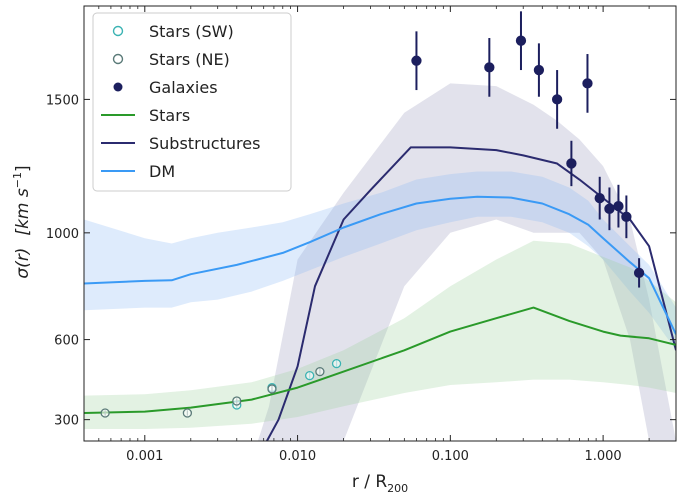 The width and height of the screenshot is (677, 495). I want to click on x-tick-label: 0.100, so click(450, 456).